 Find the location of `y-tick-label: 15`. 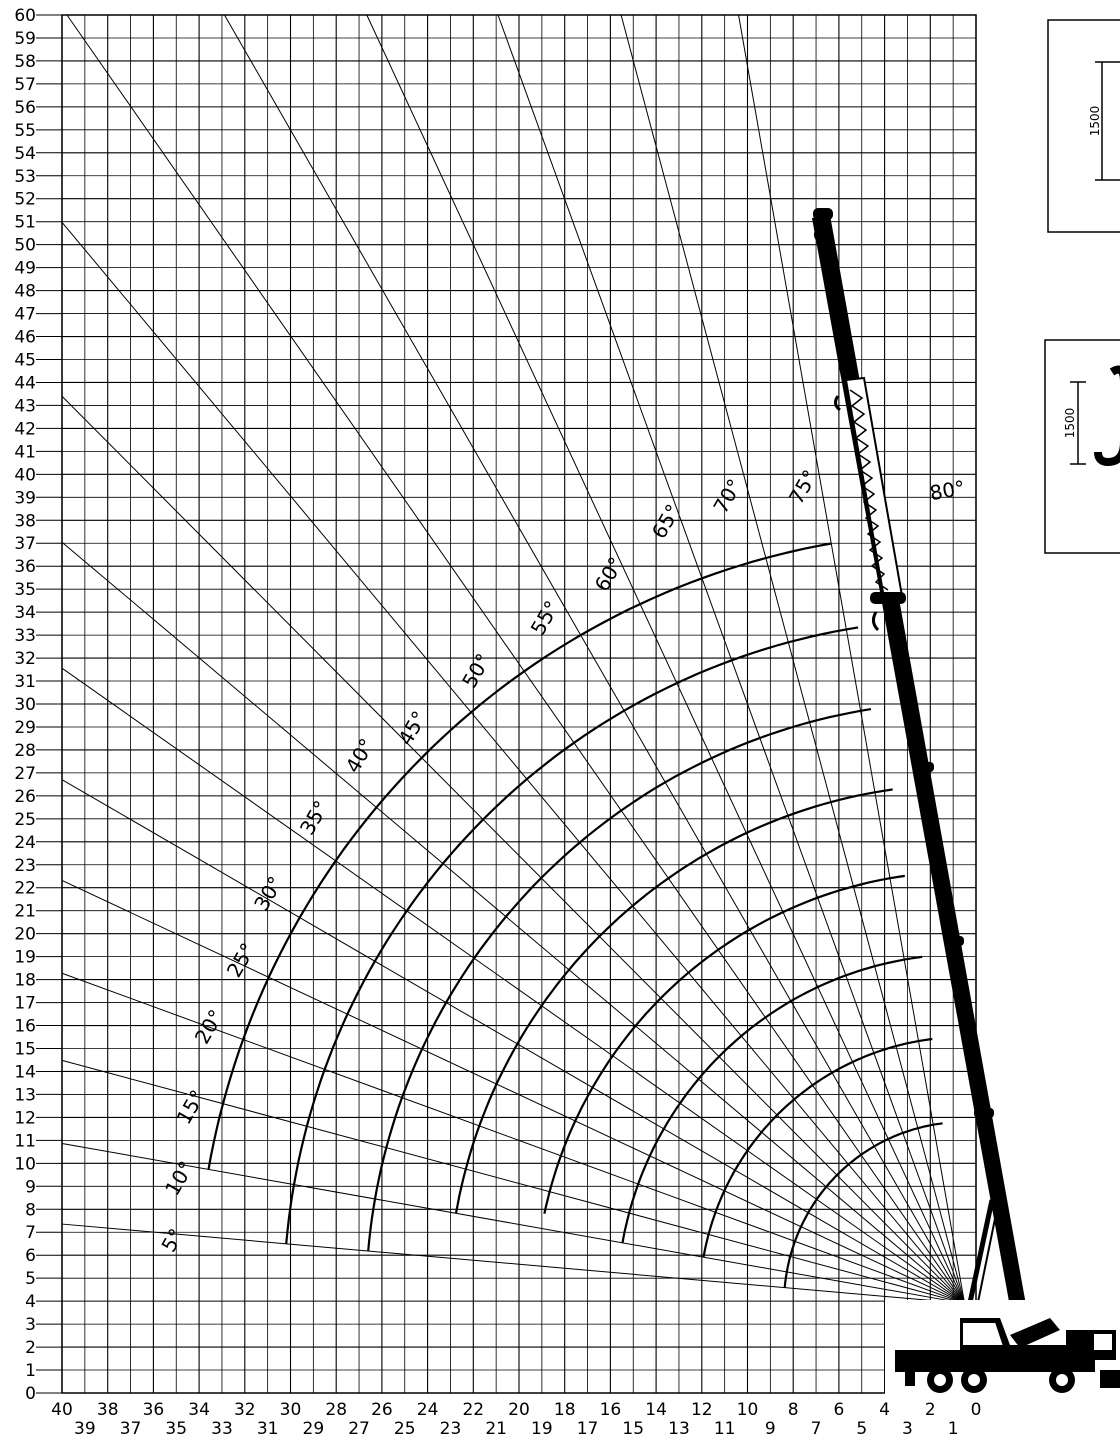

y-tick-label: 15 is located at coordinates (25, 1050).